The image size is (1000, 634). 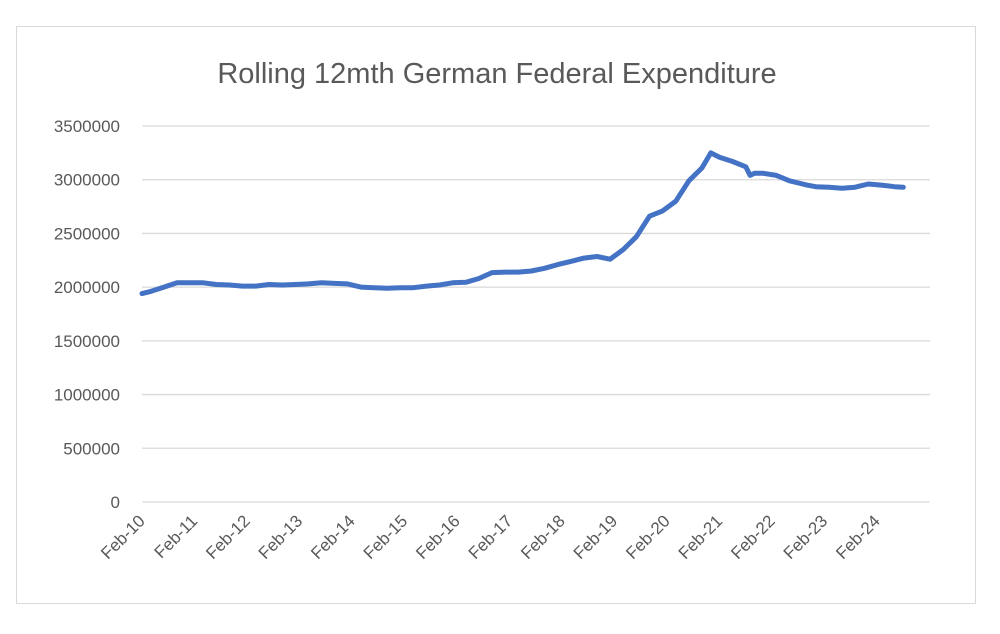 What do you see at coordinates (228, 537) in the screenshot?
I see `x-tick-label: Feb-12` at bounding box center [228, 537].